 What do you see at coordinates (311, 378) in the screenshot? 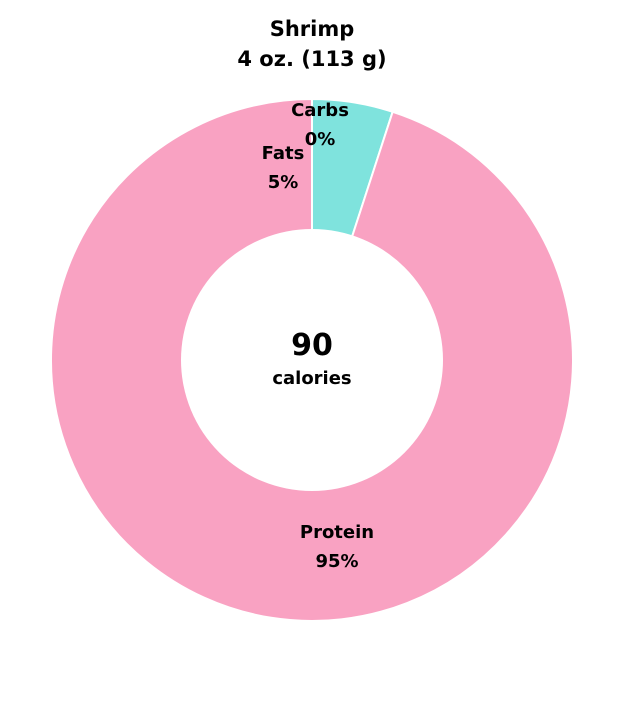
I see `calories-label: calories` at bounding box center [311, 378].